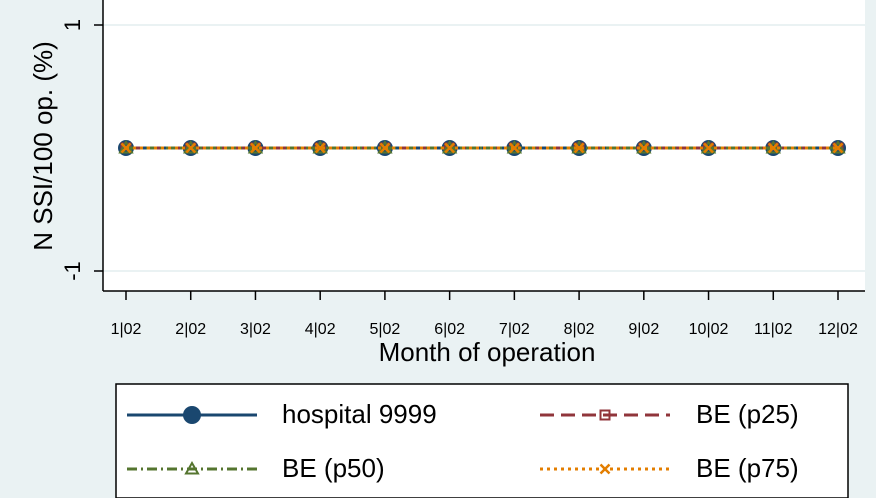 The height and width of the screenshot is (498, 876). I want to click on y-axis-label: N SSI/100 op. (%), so click(43, 146).